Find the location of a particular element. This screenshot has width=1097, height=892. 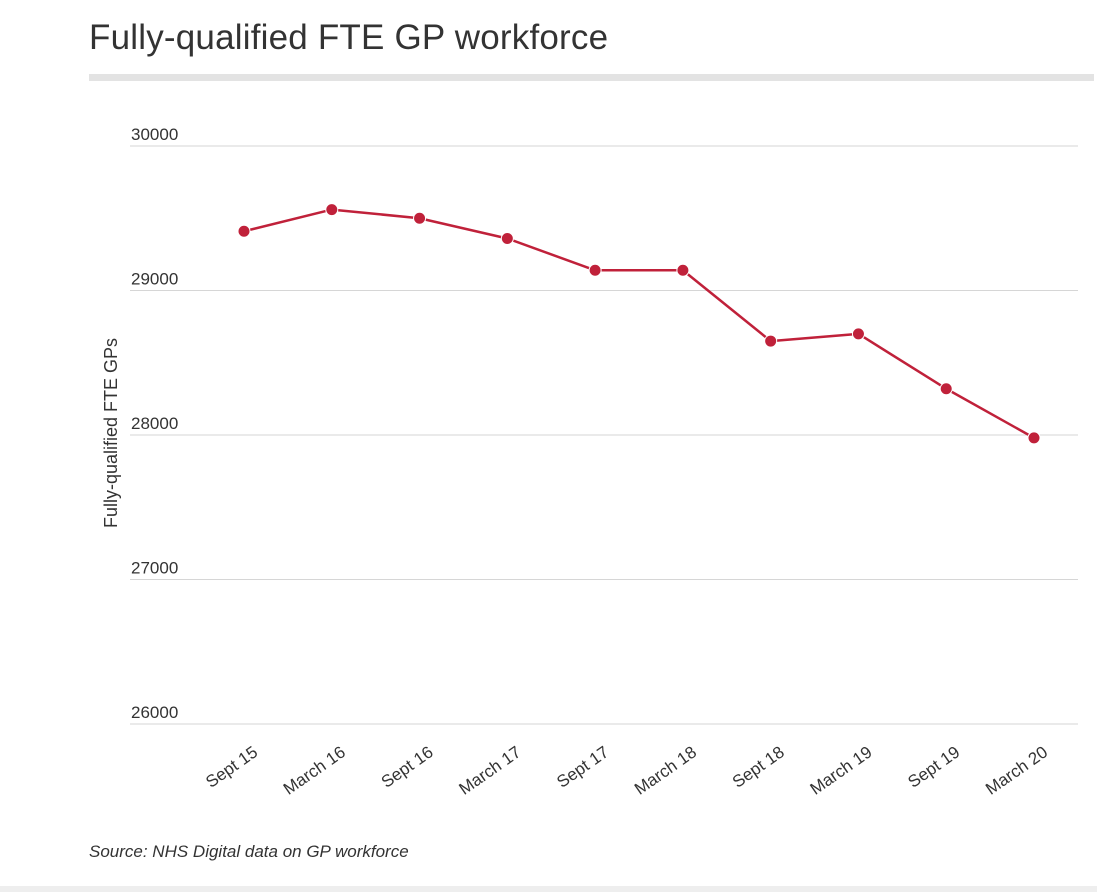

y-tick-labels: 26000 27000 28000 29000 30000 is located at coordinates (154, 423).